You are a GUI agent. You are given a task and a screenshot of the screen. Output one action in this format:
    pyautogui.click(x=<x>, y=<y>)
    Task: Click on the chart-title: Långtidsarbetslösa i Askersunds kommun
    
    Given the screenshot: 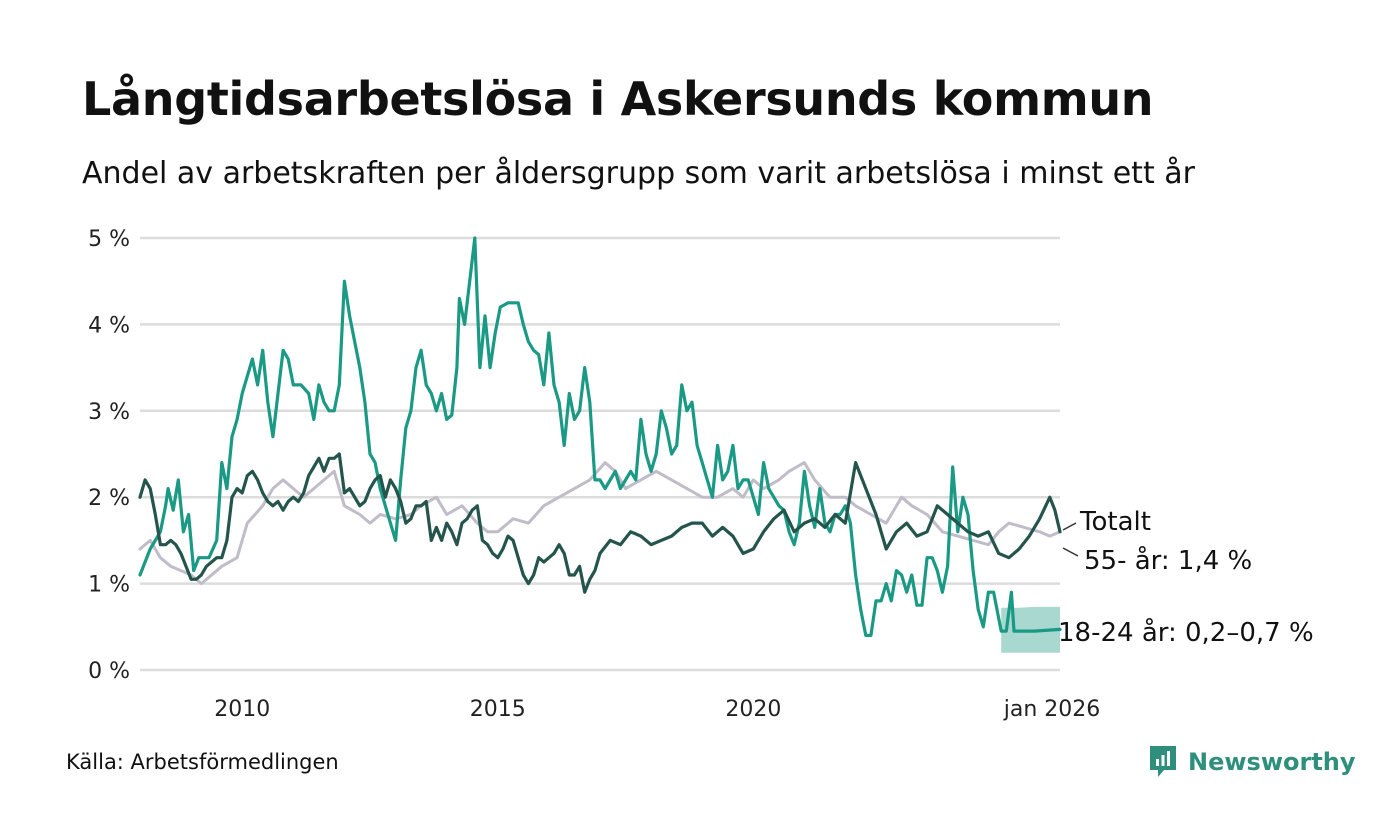 What is the action you would take?
    pyautogui.click(x=618, y=99)
    